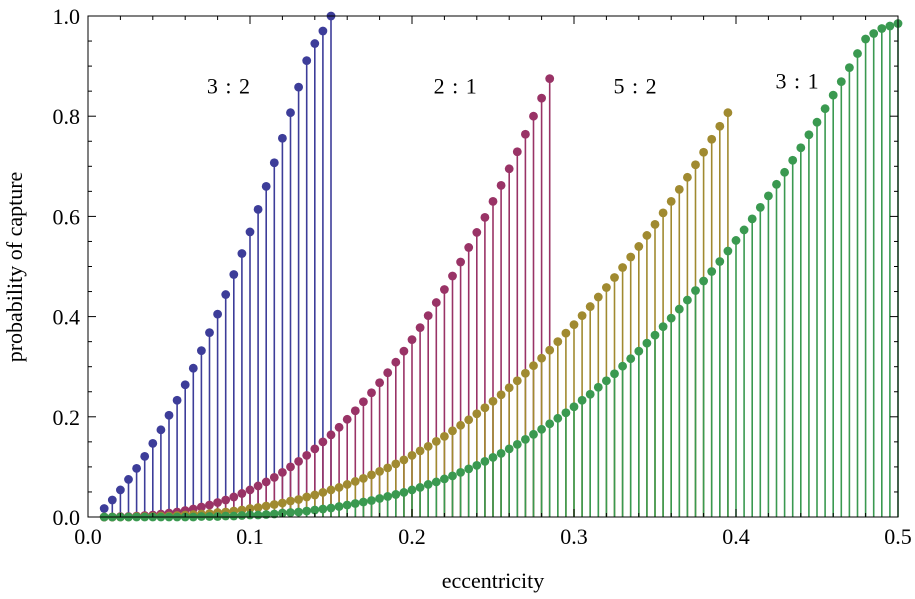  What do you see at coordinates (250, 536) in the screenshot?
I see `x-tick-label: 0.1` at bounding box center [250, 536].